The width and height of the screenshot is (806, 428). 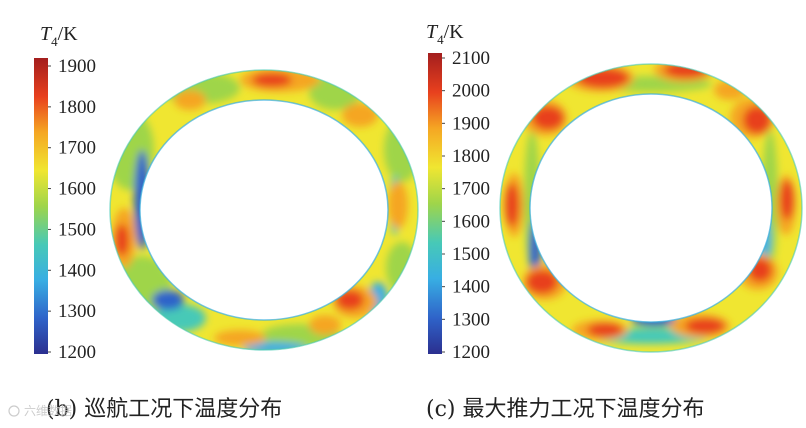 What do you see at coordinates (59, 36) in the screenshot?
I see `colorbar-b-label: T4/K` at bounding box center [59, 36].